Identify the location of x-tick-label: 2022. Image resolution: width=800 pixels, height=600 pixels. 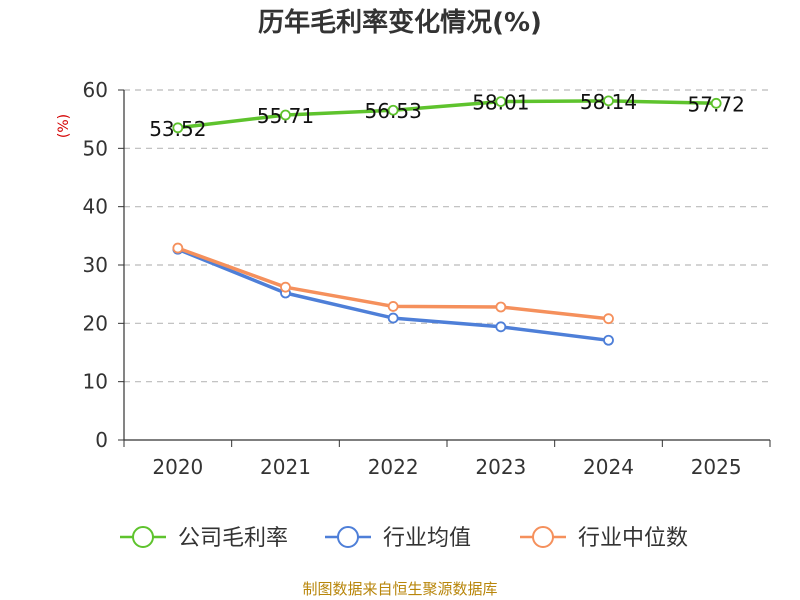
(393, 467).